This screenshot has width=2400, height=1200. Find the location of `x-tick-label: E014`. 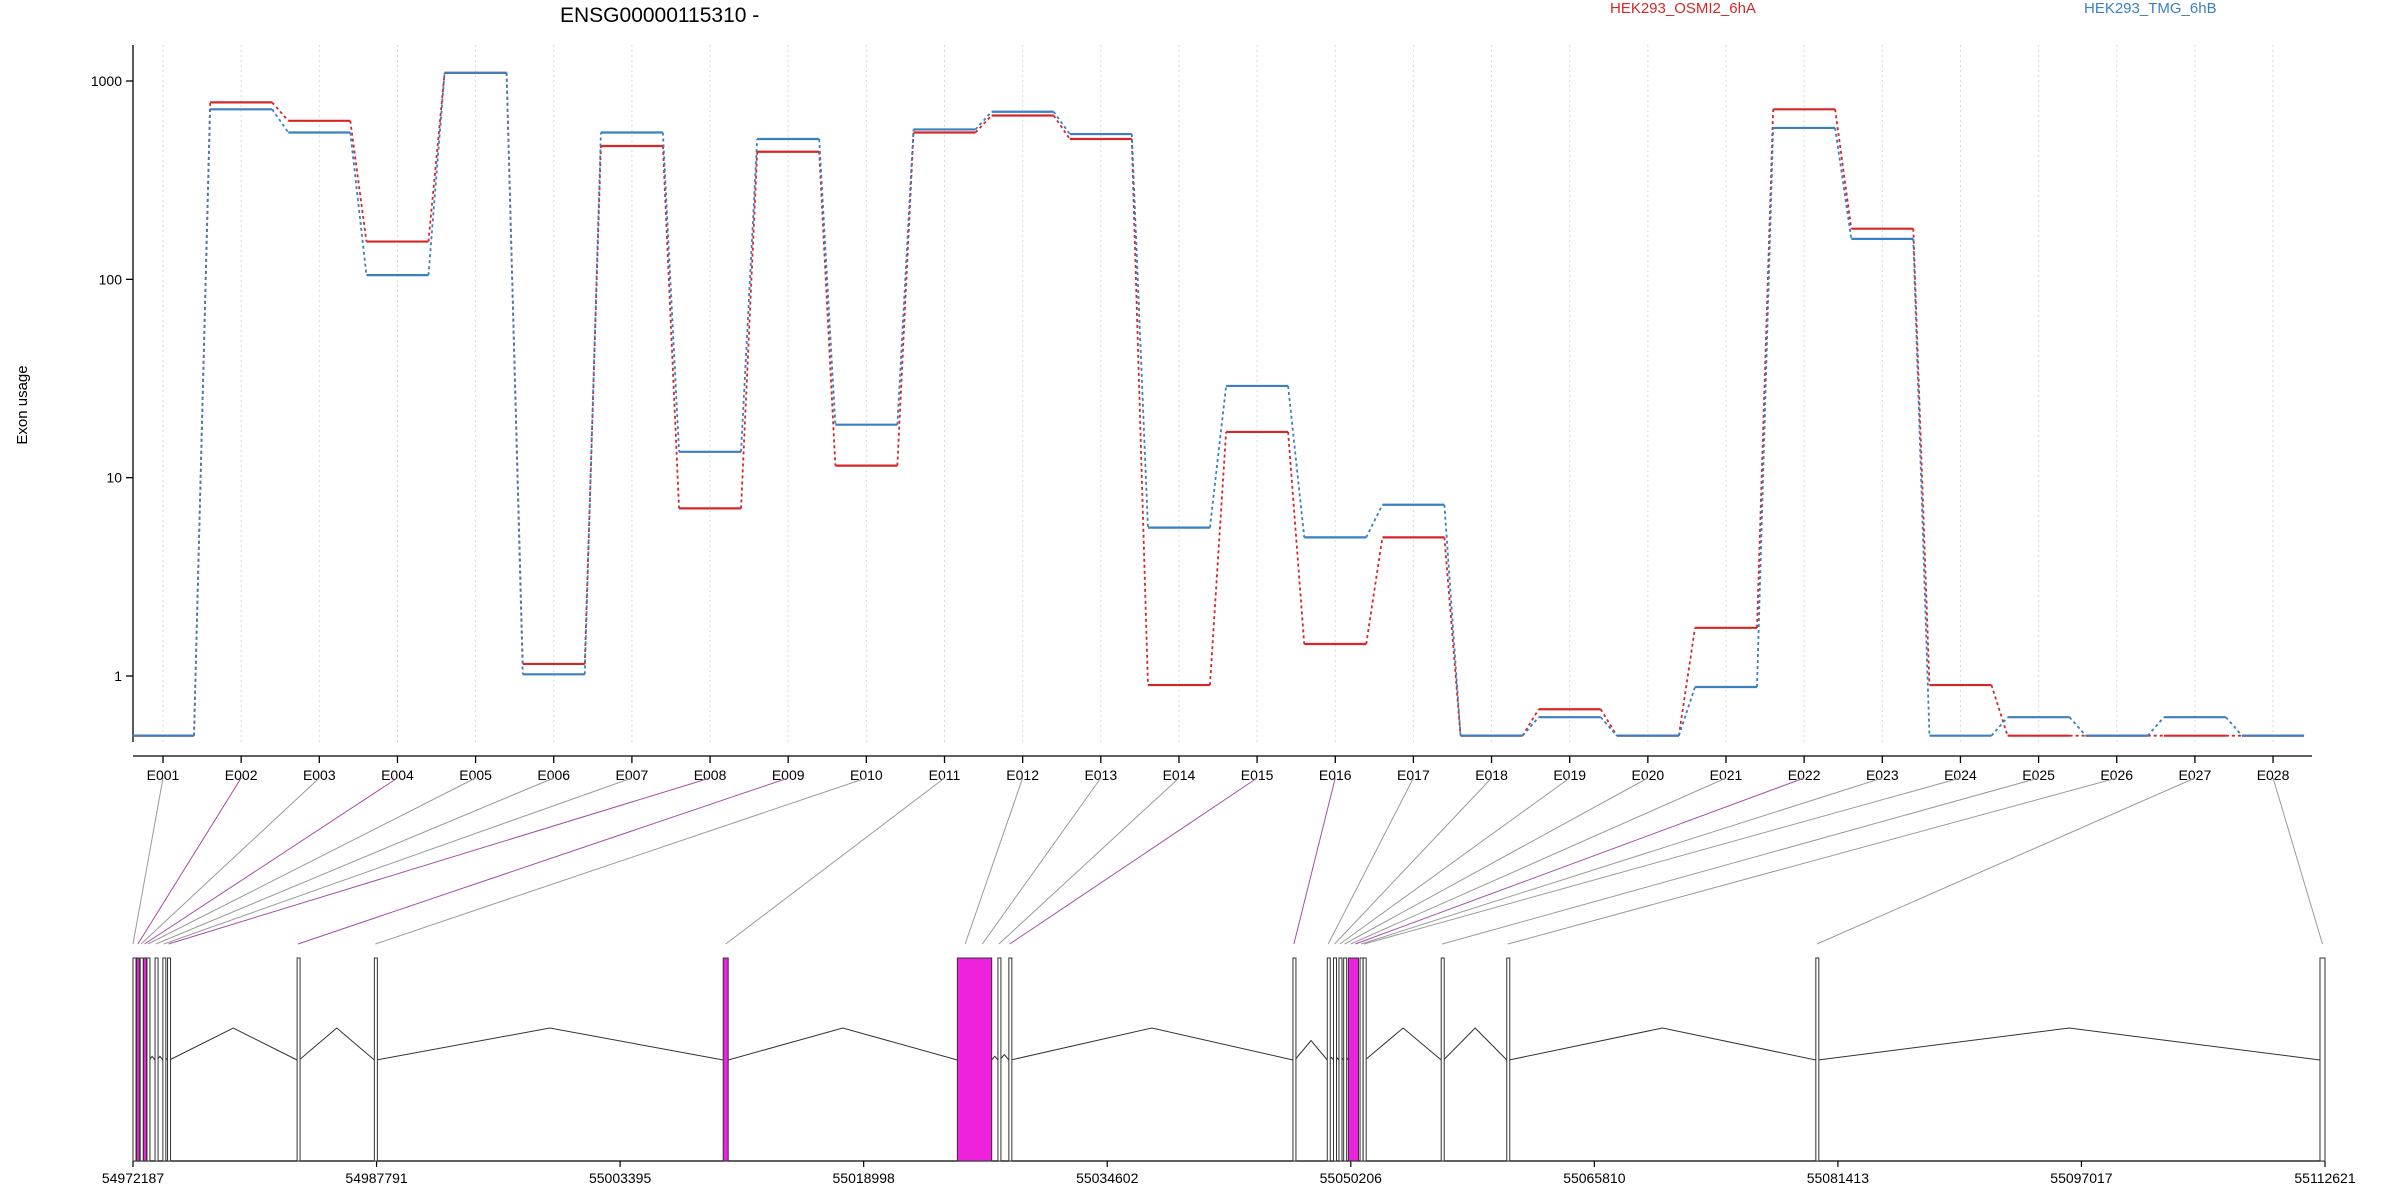

x-tick-label: E014 is located at coordinates (1179, 775).